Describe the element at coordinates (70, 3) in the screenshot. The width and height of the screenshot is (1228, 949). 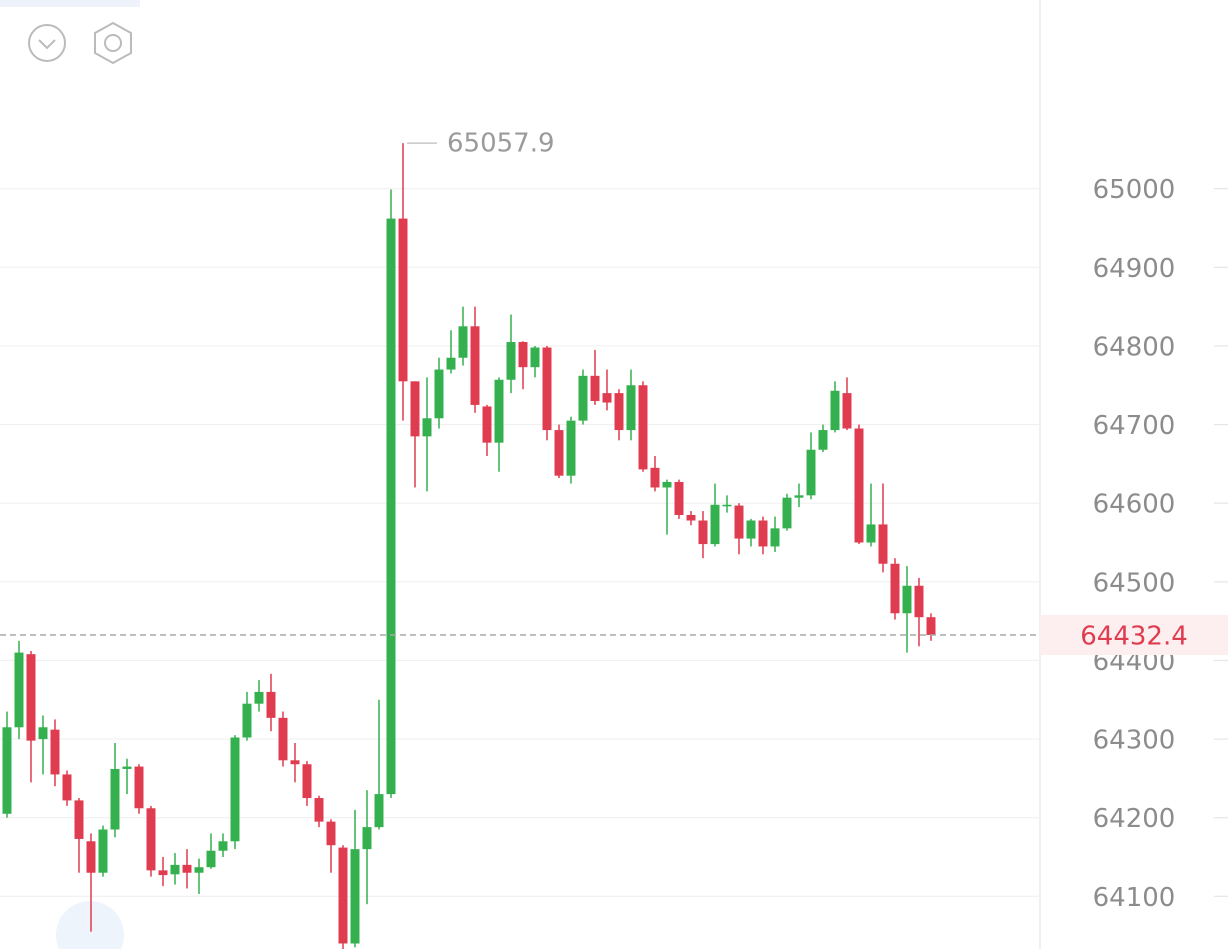
I see `tab-strip` at that location.